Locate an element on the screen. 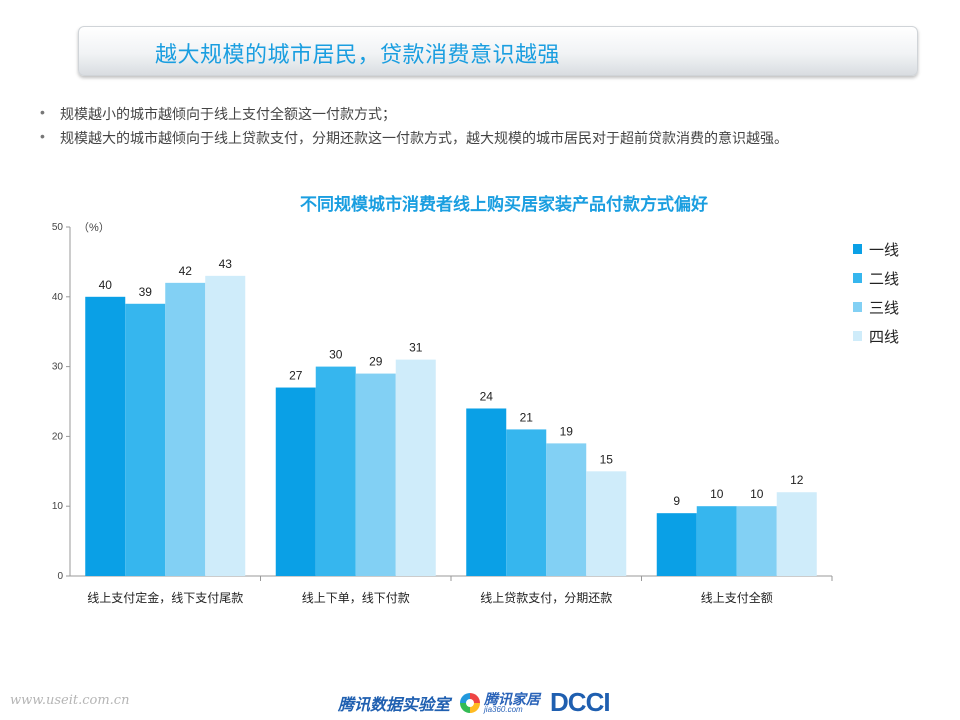 This screenshot has width=960, height=720. bar-value-label: 24 is located at coordinates (487, 396).